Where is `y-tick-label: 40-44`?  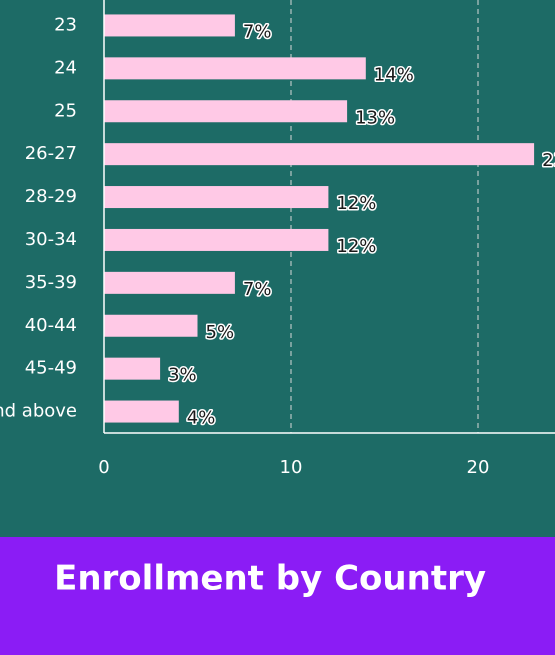
y-tick-label: 40-44 is located at coordinates (51, 325).